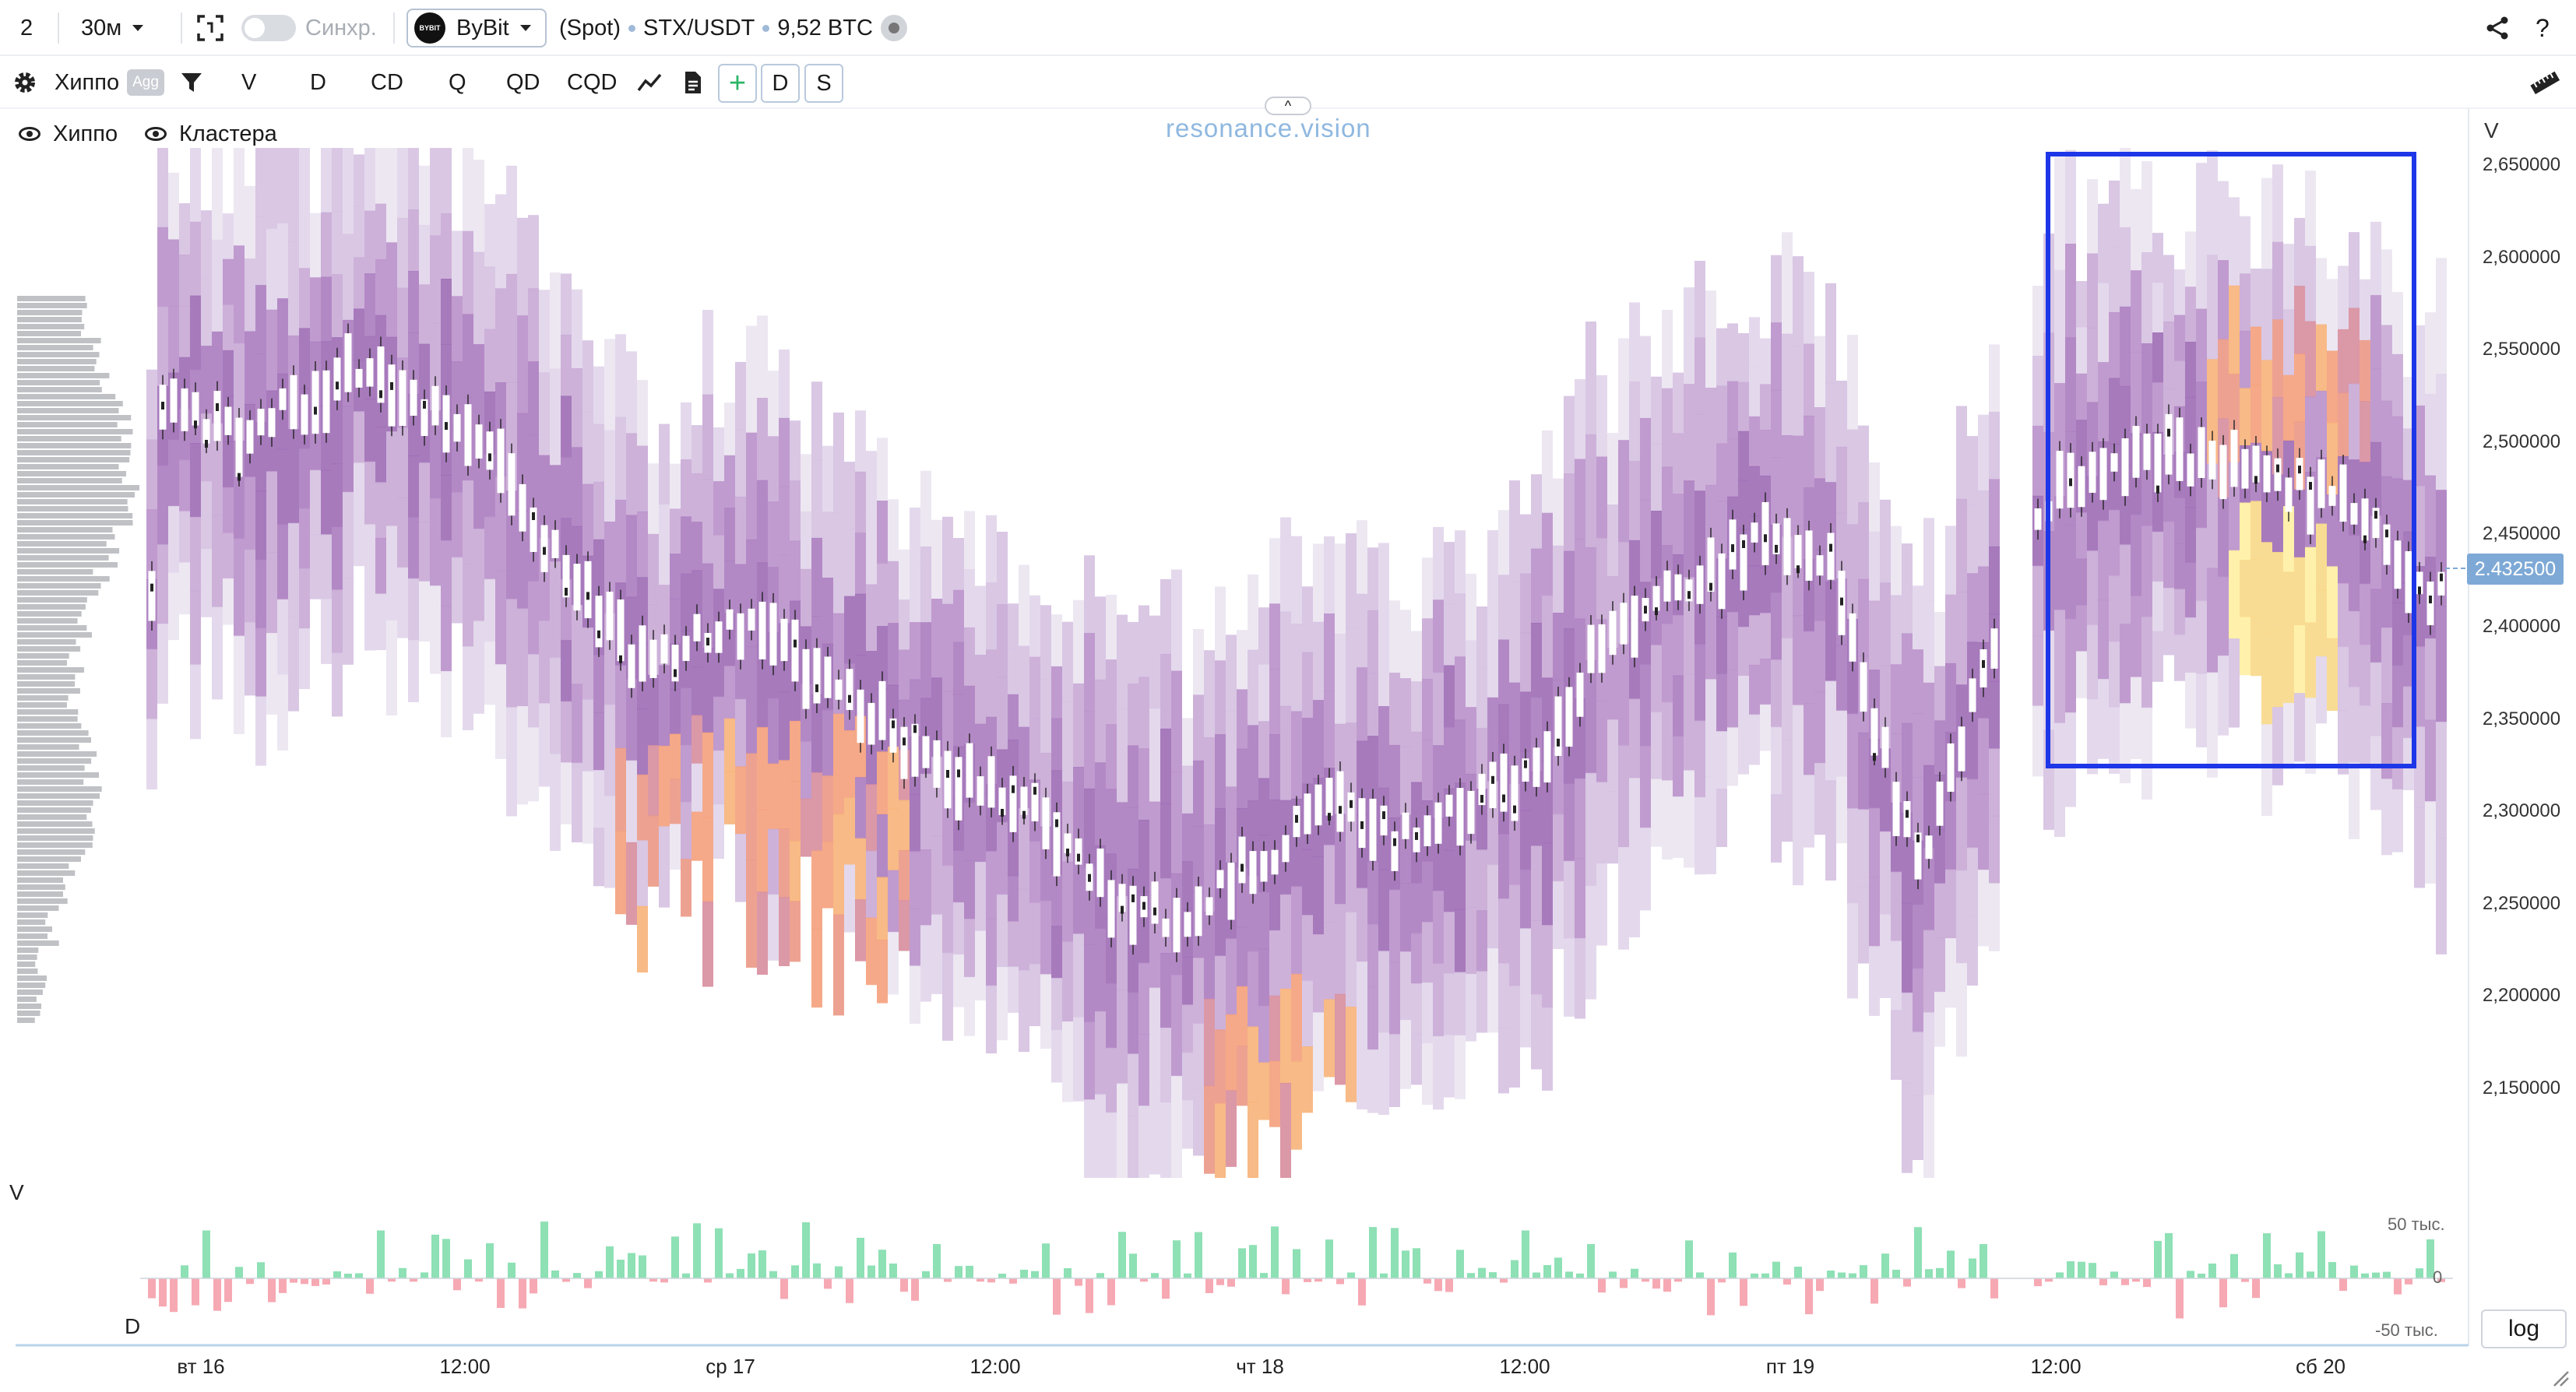 The height and width of the screenshot is (1392, 2576). Describe the element at coordinates (145, 82) in the screenshot. I see `agg-badge: Agg` at that location.